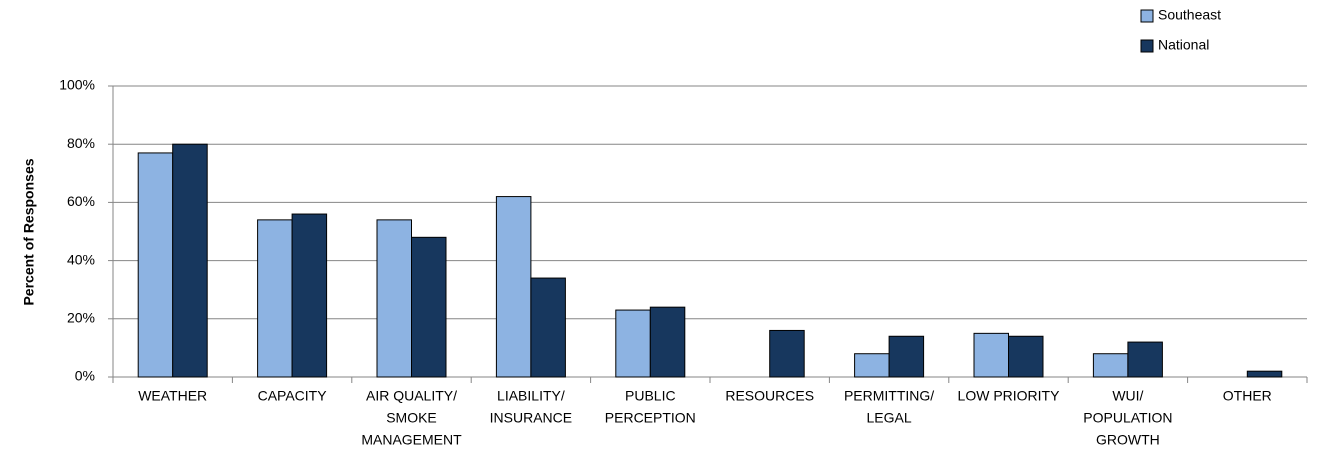  I want to click on y-tick-label: 40%, so click(81, 259).